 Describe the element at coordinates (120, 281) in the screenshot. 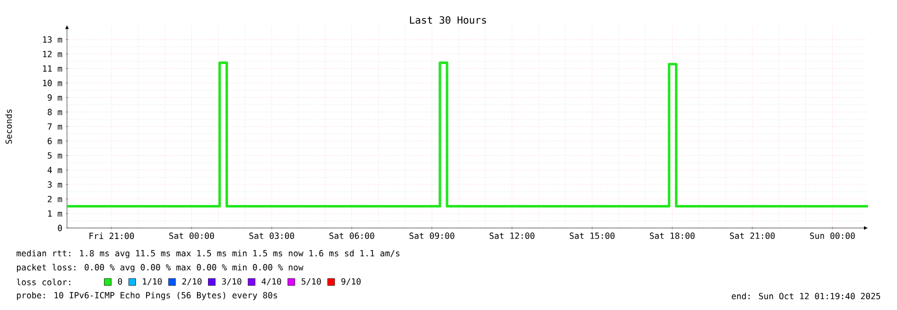

I see `legend-label: 0` at that location.